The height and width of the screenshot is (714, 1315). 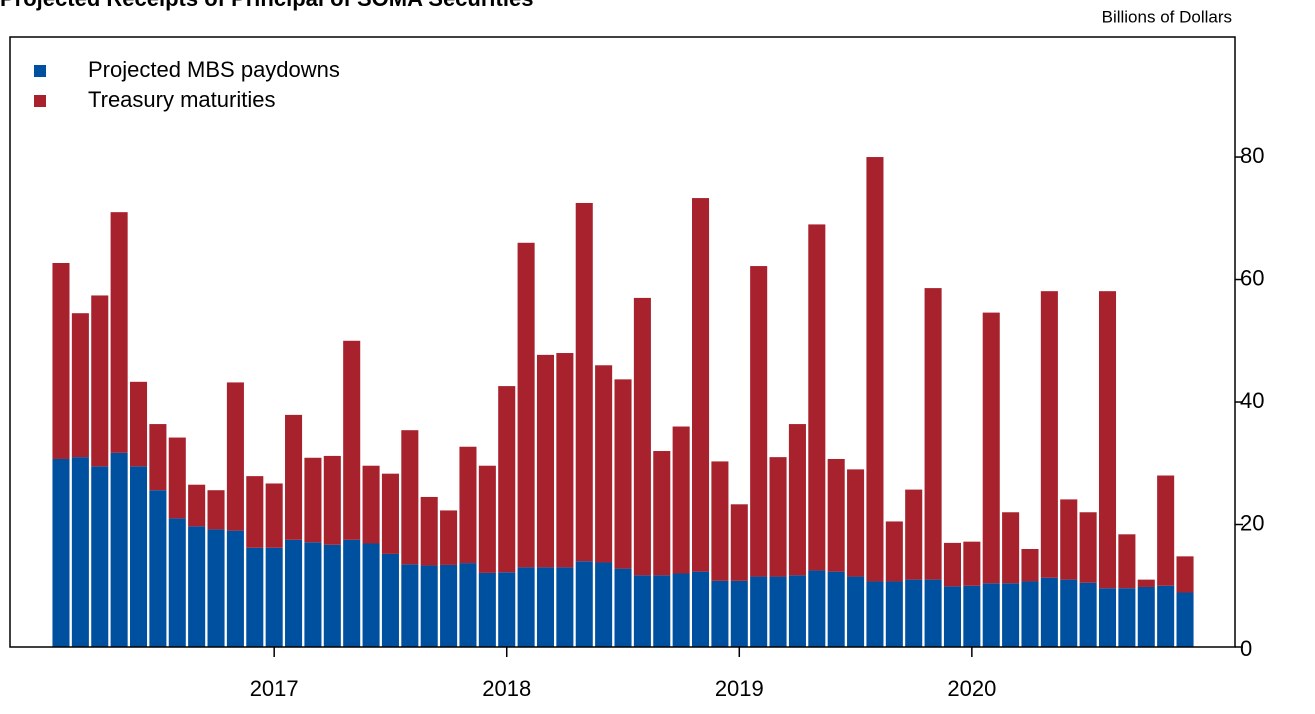 I want to click on y-tick-label: 60, so click(x=1252, y=277).